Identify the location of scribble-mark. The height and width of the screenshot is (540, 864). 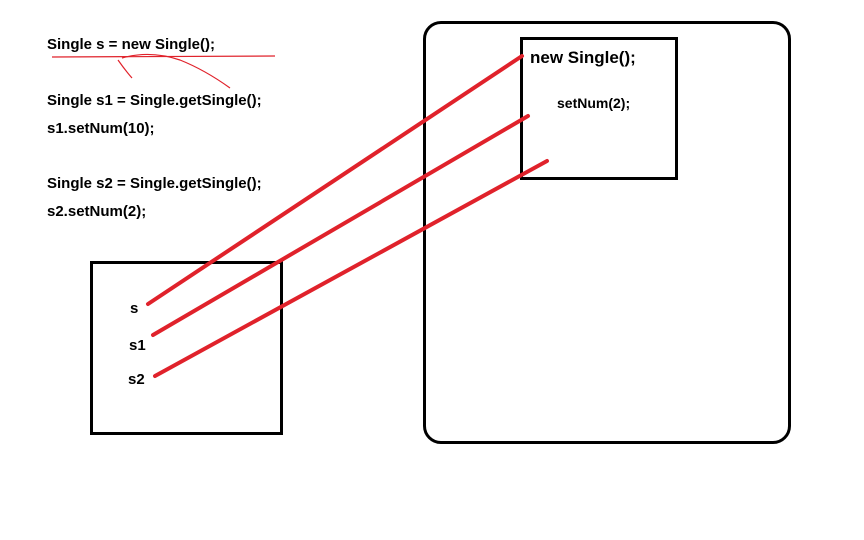
(174, 71).